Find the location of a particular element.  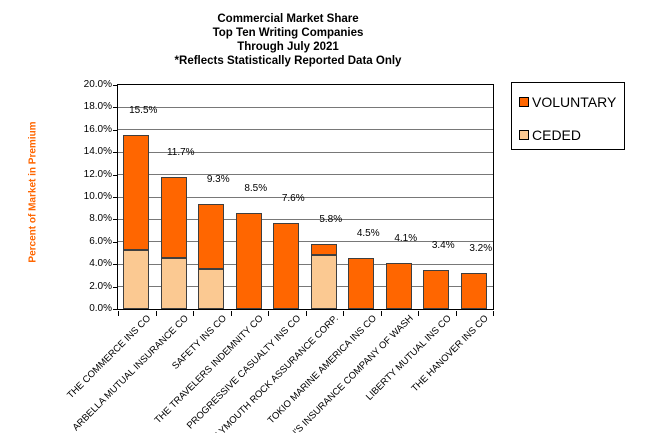

y-tick-label: 14.0% is located at coordinates (97, 152).